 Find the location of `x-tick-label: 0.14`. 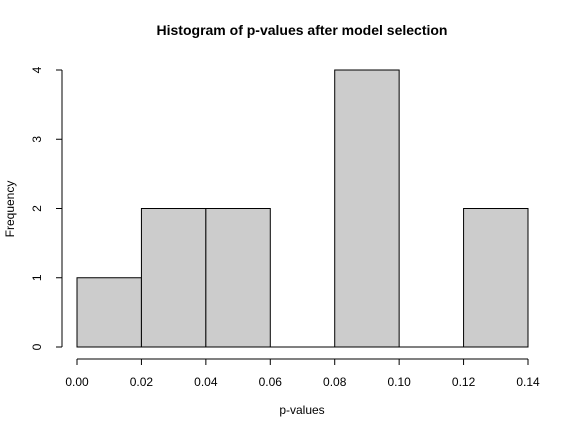

x-tick-label: 0.14 is located at coordinates (528, 382).